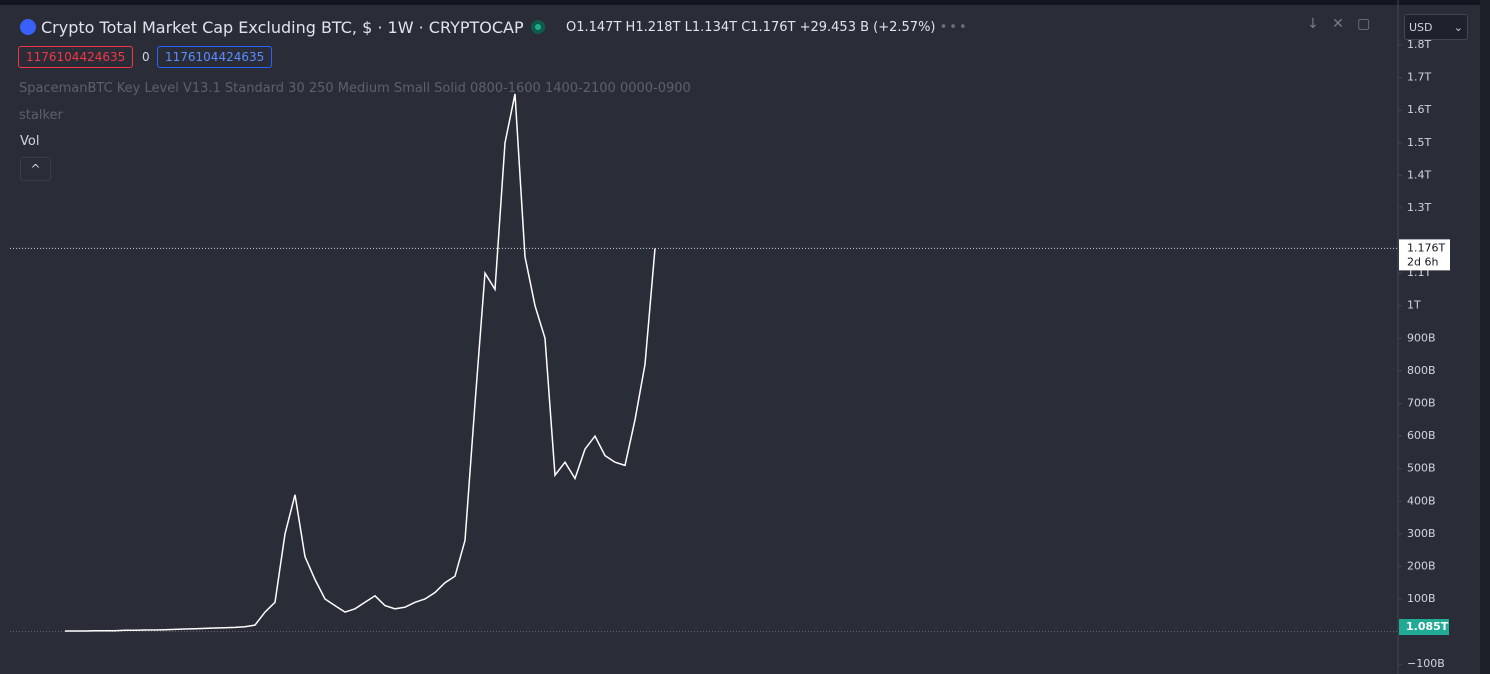  Describe the element at coordinates (1421, 370) in the screenshot. I see `y-tick-label: 800B` at that location.